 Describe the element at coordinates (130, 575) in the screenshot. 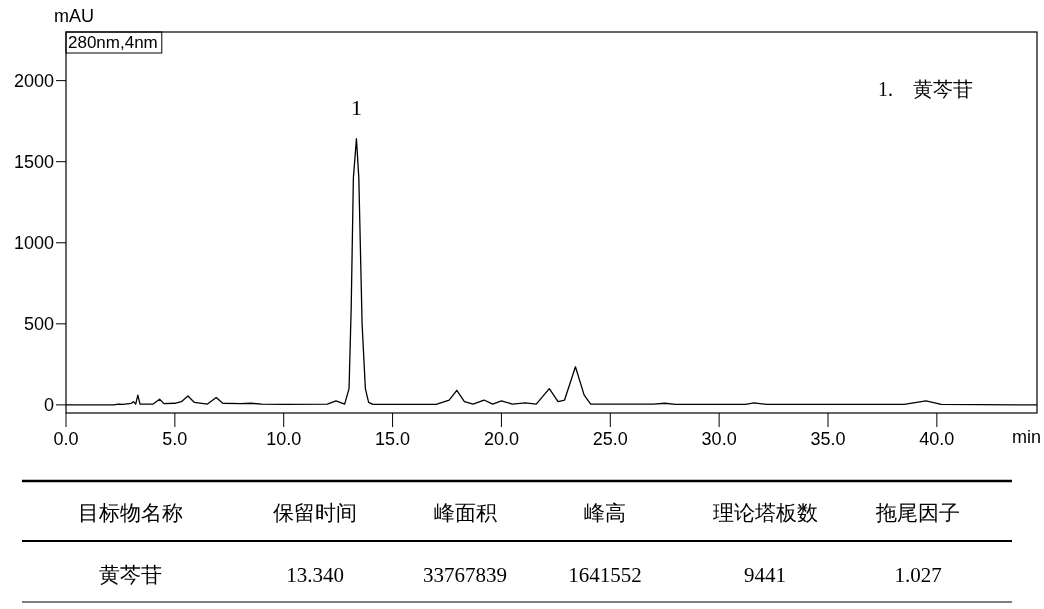

I see `text: 黄芩苷` at that location.